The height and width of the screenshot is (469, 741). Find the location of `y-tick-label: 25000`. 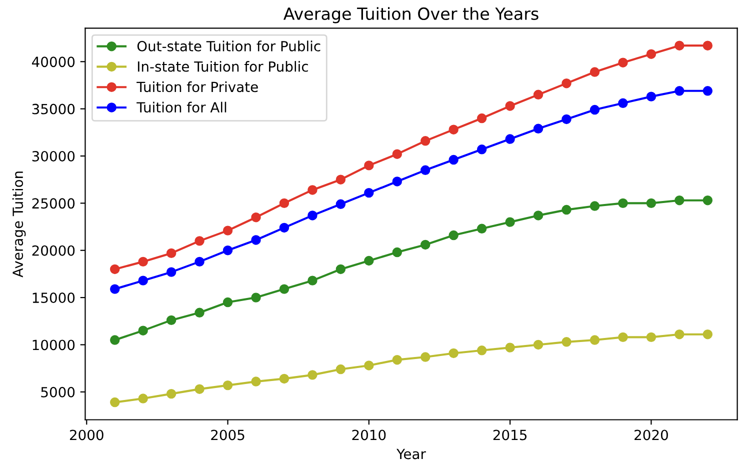

y-tick-label: 25000 is located at coordinates (53, 203).